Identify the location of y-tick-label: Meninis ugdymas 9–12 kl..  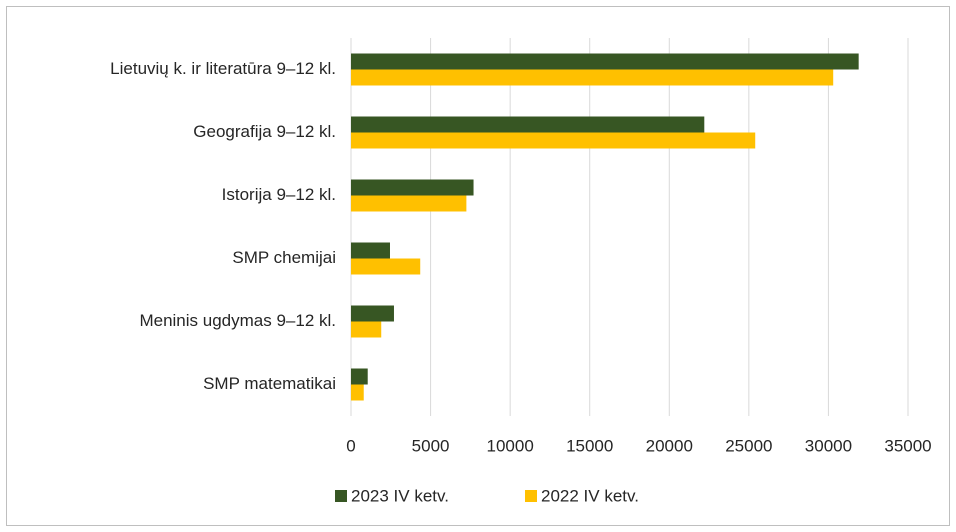
(237, 320).